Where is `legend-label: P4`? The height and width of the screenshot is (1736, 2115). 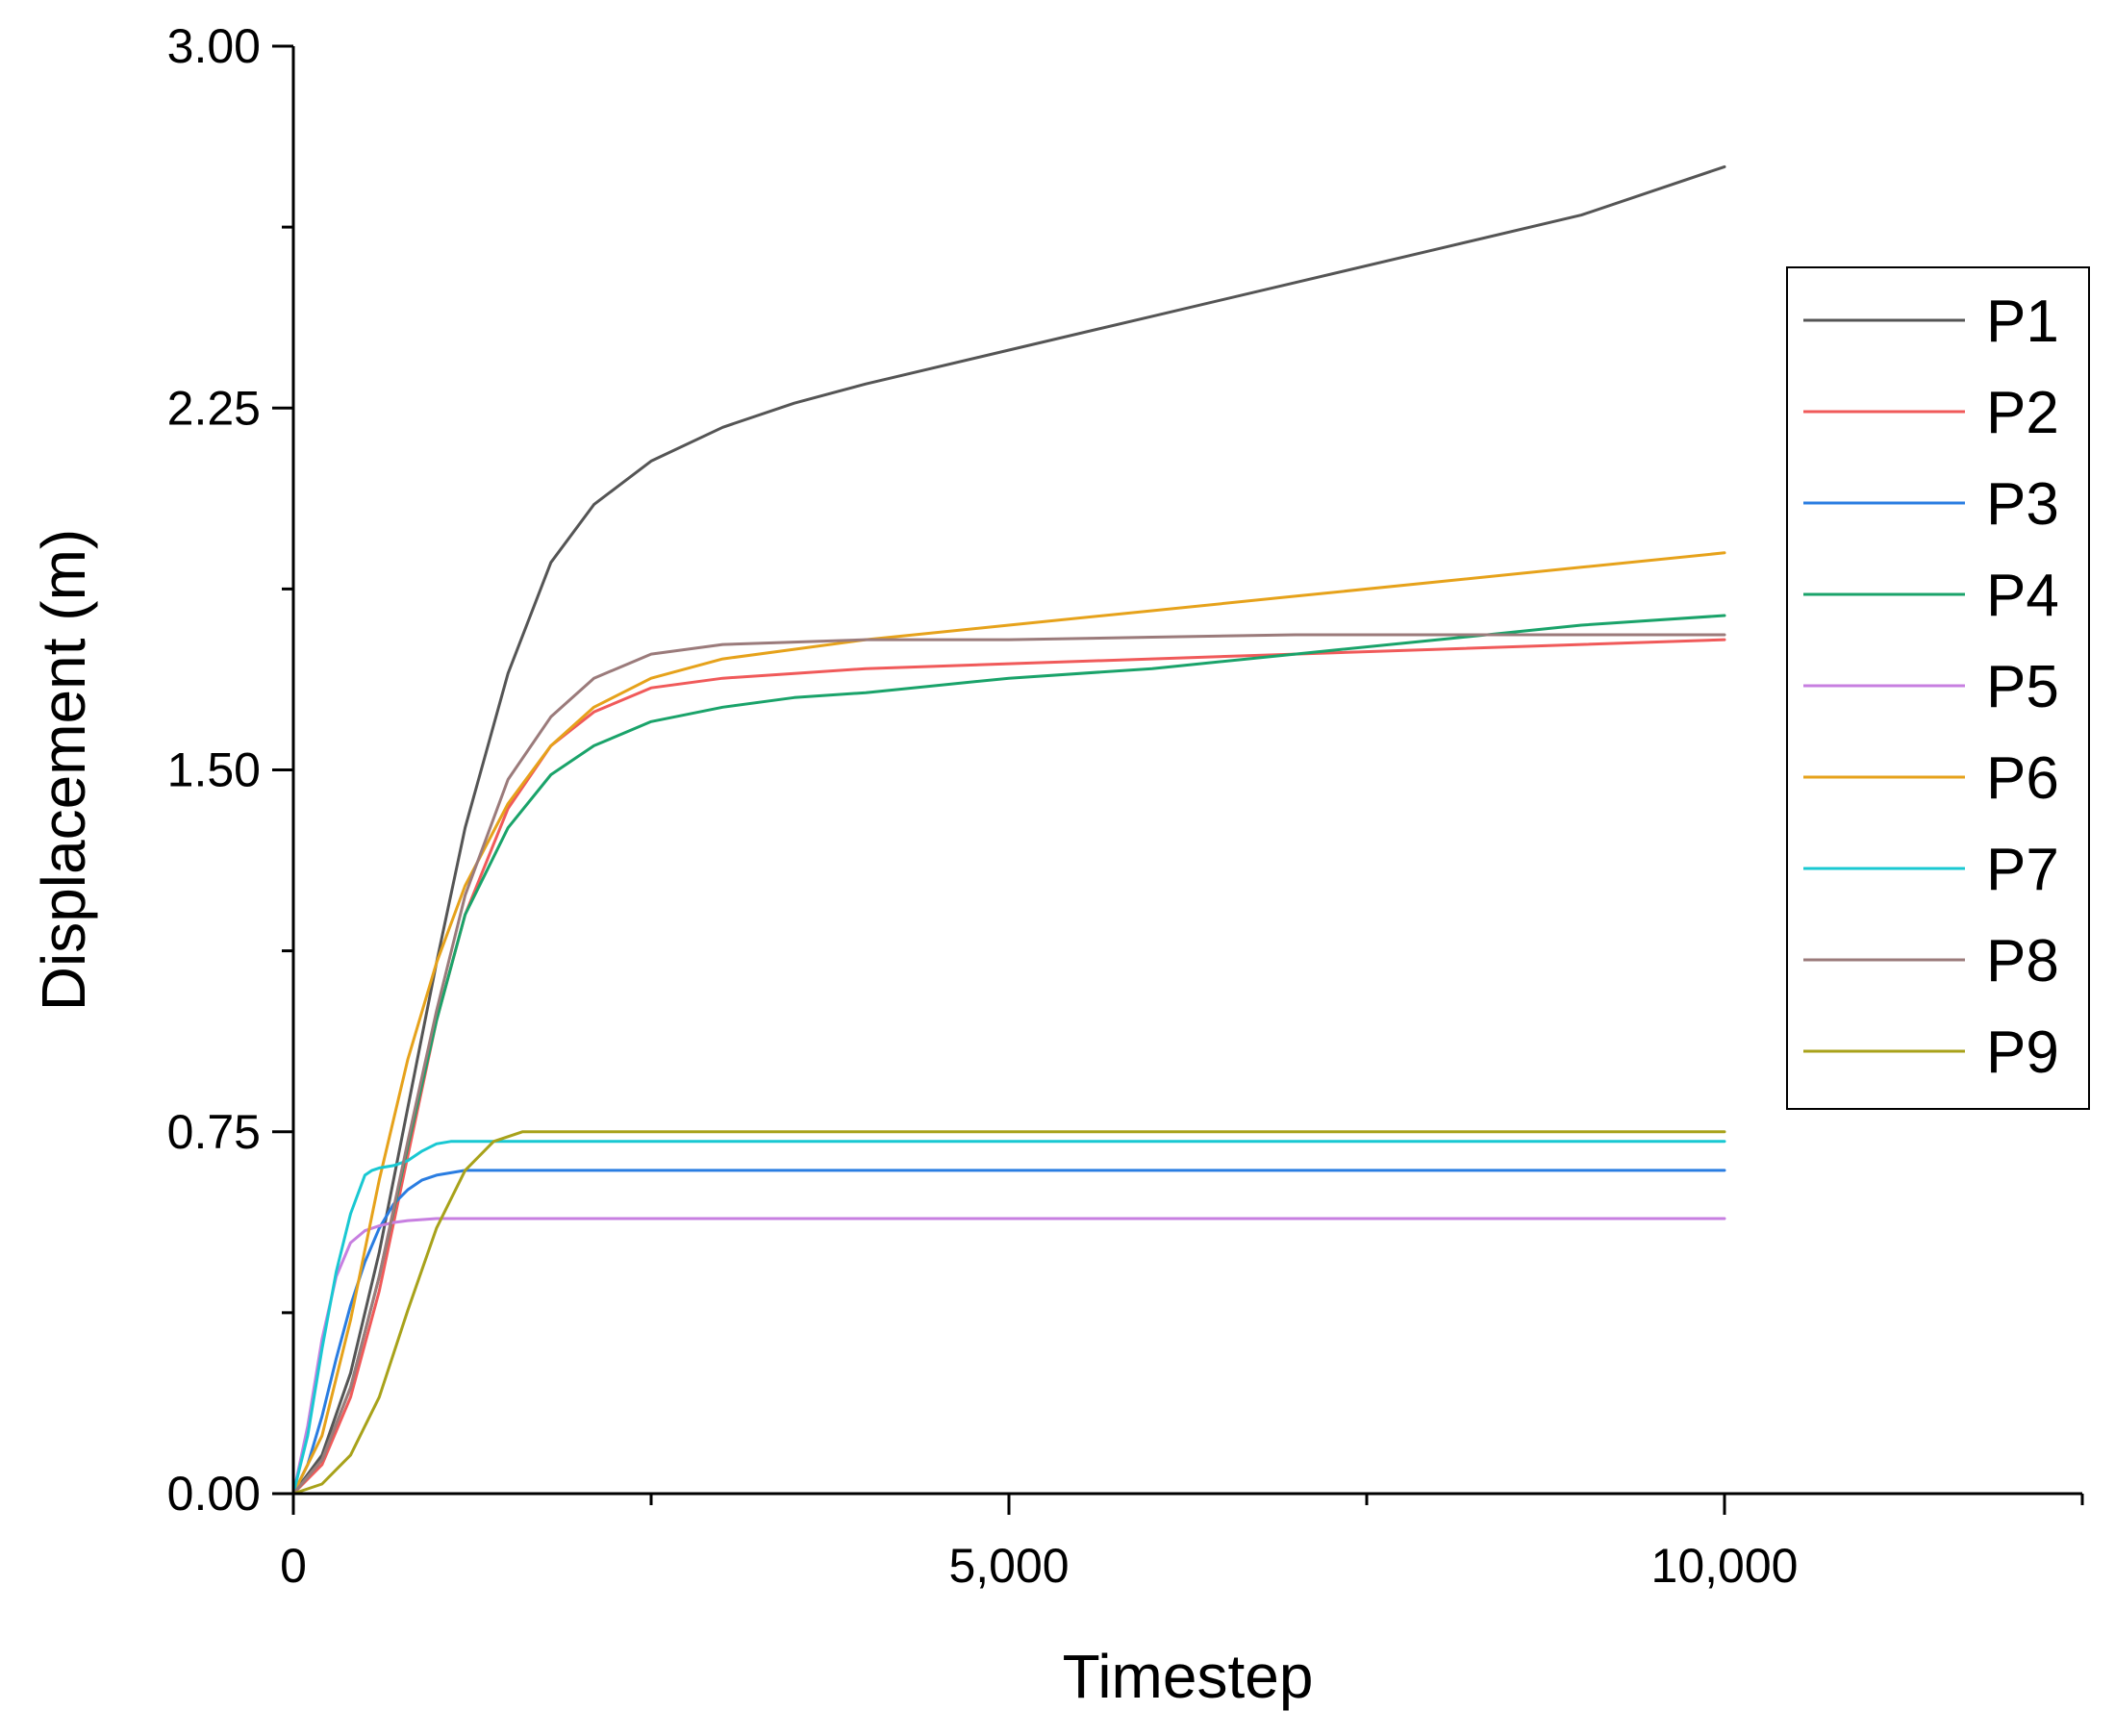 legend-label: P4 is located at coordinates (2022, 596).